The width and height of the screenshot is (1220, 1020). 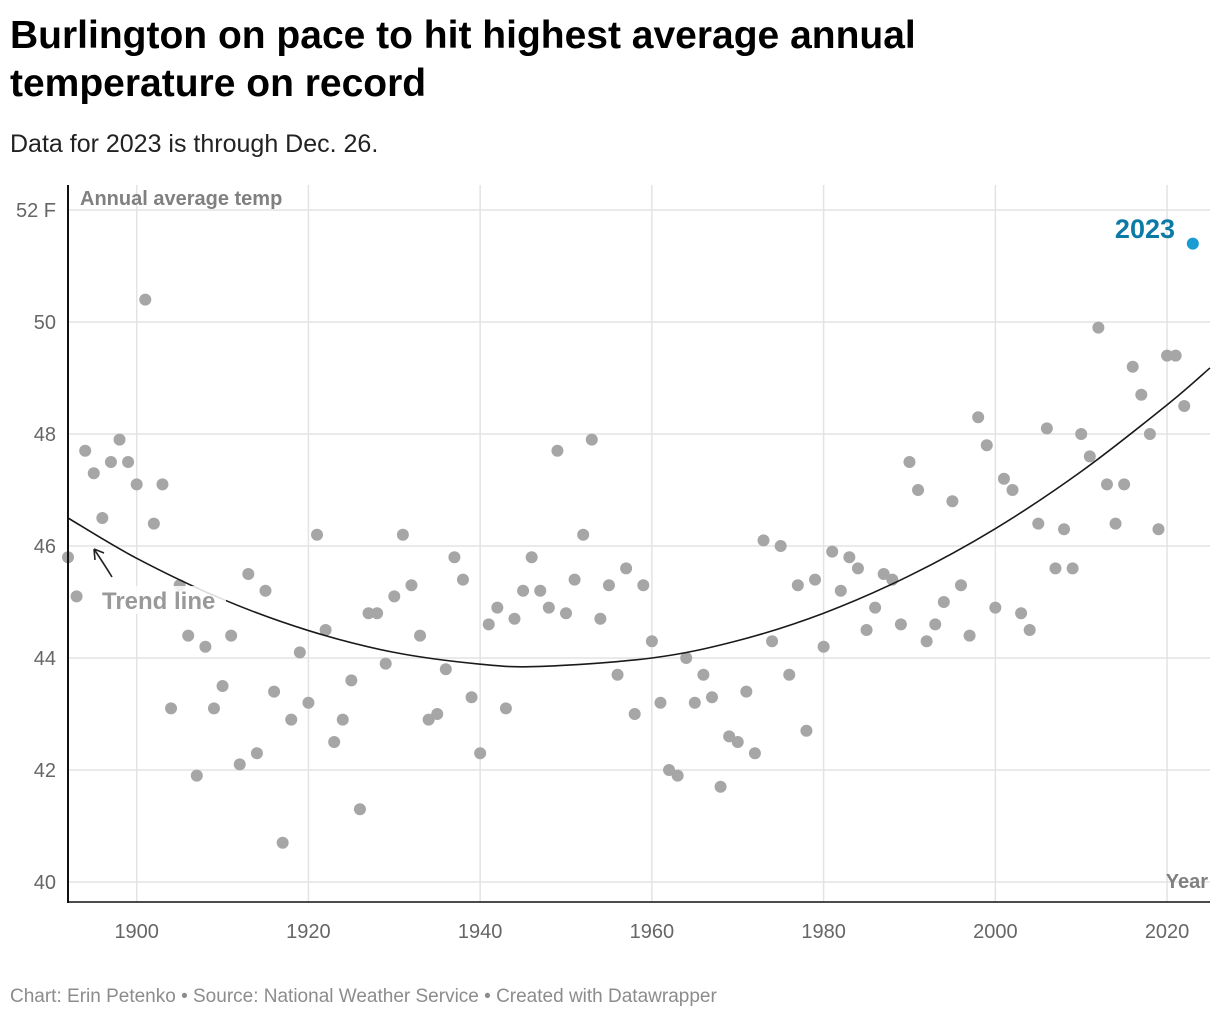 What do you see at coordinates (686, 658) in the screenshot?
I see `data-point-1964` at bounding box center [686, 658].